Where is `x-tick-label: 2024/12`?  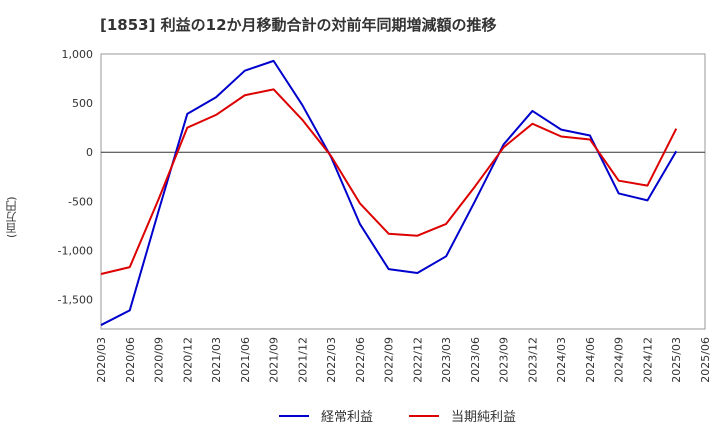 x-tick-label: 2024/12 is located at coordinates (647, 360).